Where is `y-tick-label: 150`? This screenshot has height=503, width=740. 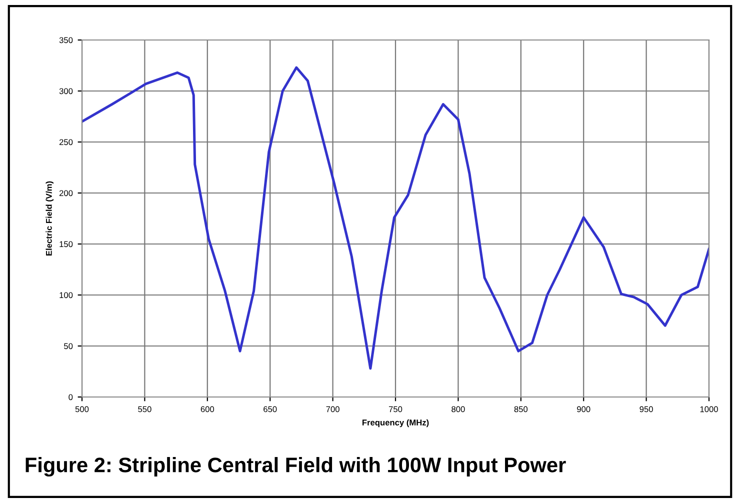
y-tick-label: 150 is located at coordinates (66, 244).